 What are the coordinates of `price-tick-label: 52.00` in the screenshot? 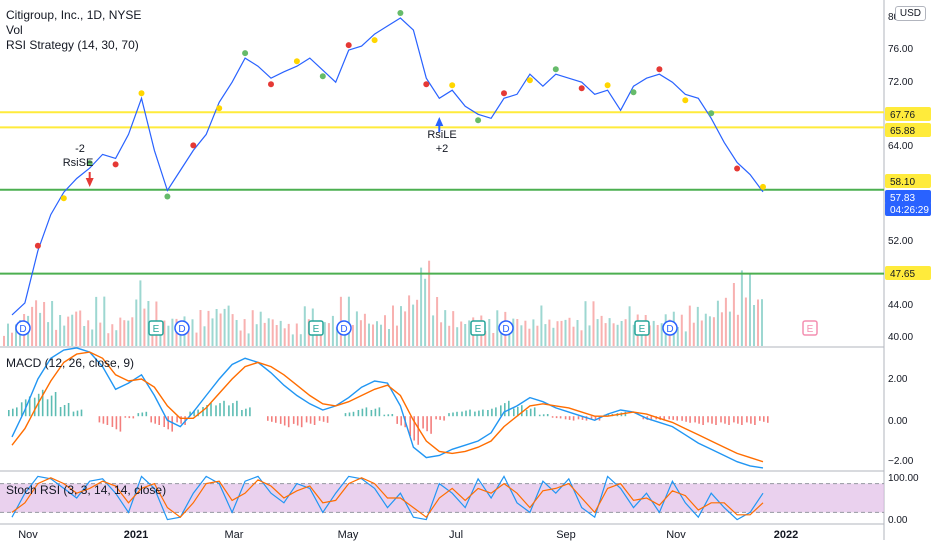 It's located at (900, 241).